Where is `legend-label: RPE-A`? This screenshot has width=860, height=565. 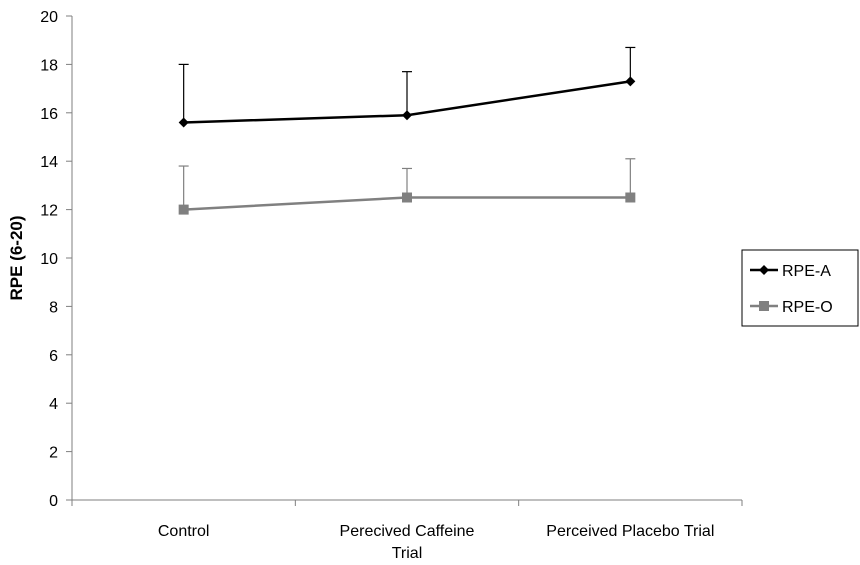
legend-label: RPE-A is located at coordinates (806, 271).